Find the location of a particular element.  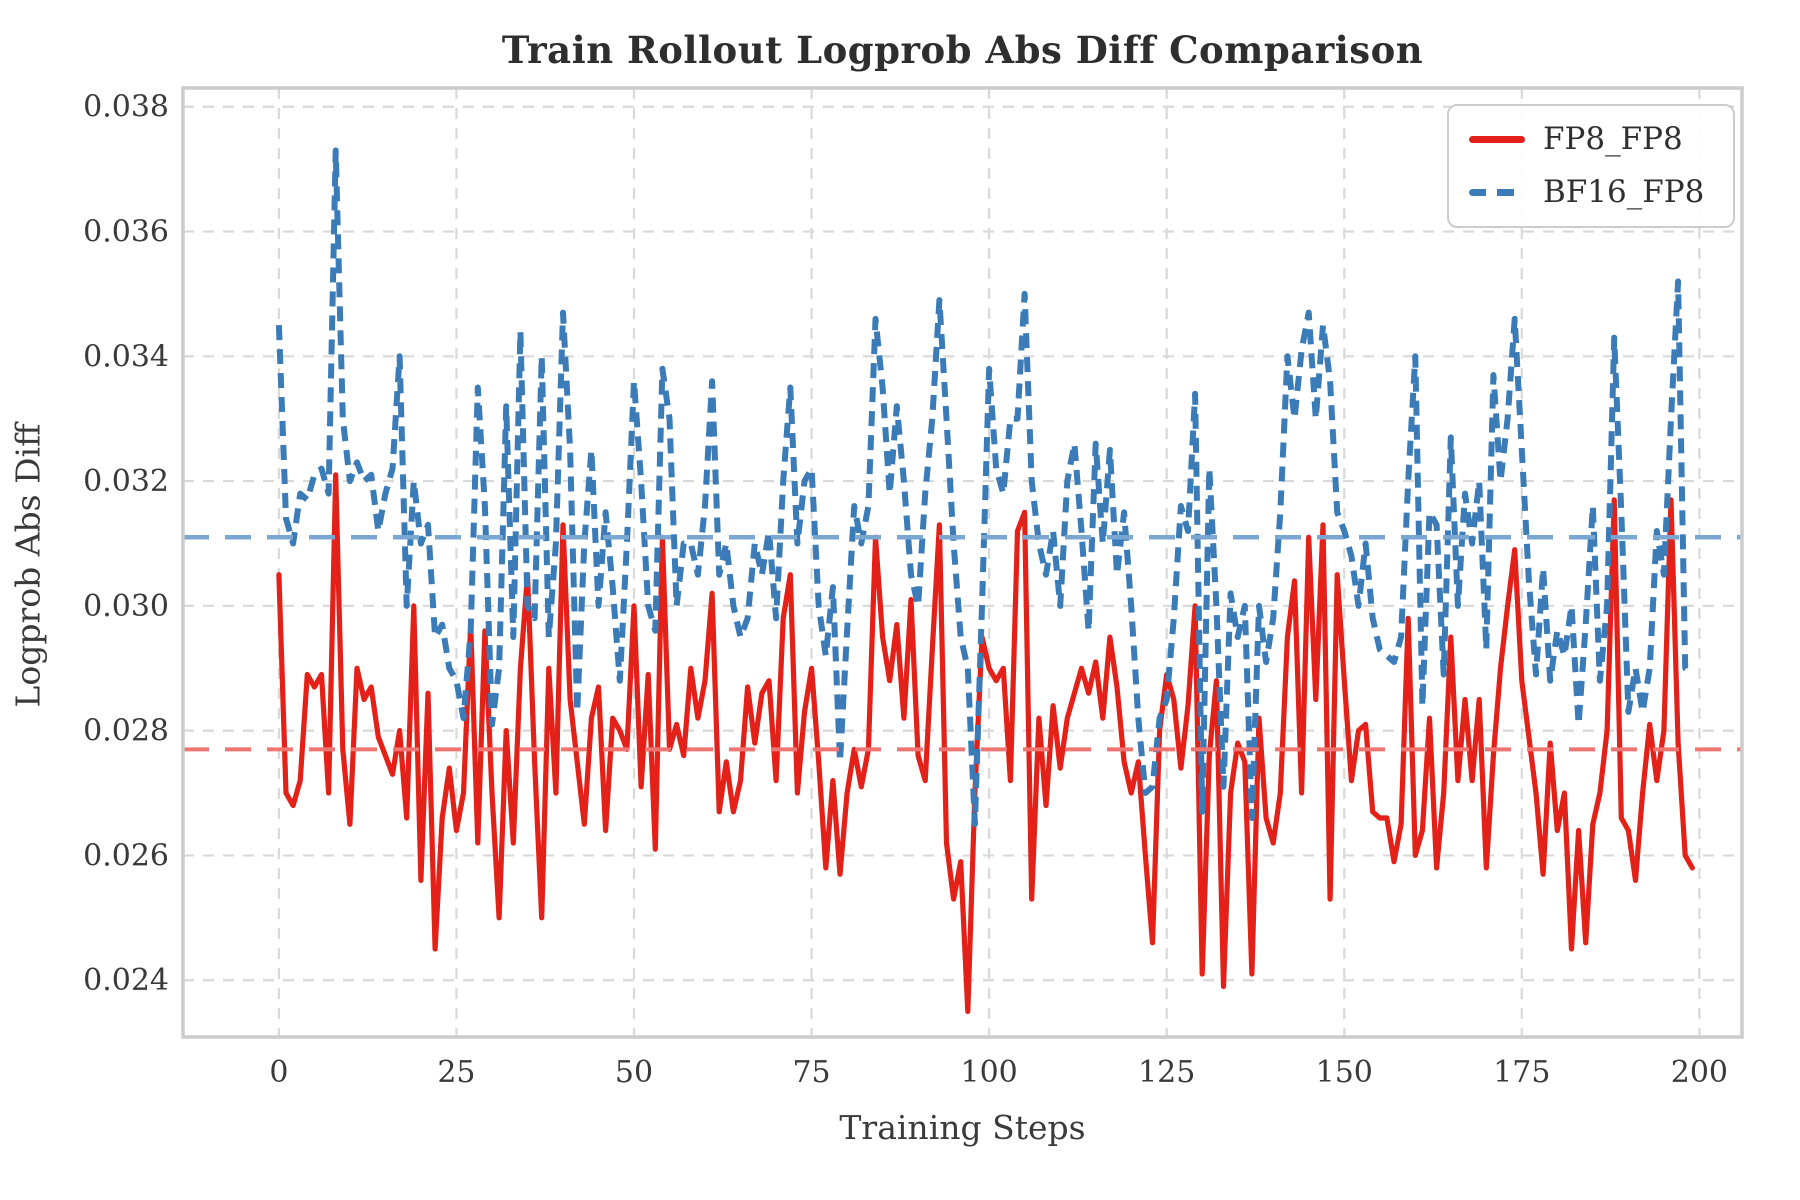

bf16-line-swatch is located at coordinates (1497, 192).